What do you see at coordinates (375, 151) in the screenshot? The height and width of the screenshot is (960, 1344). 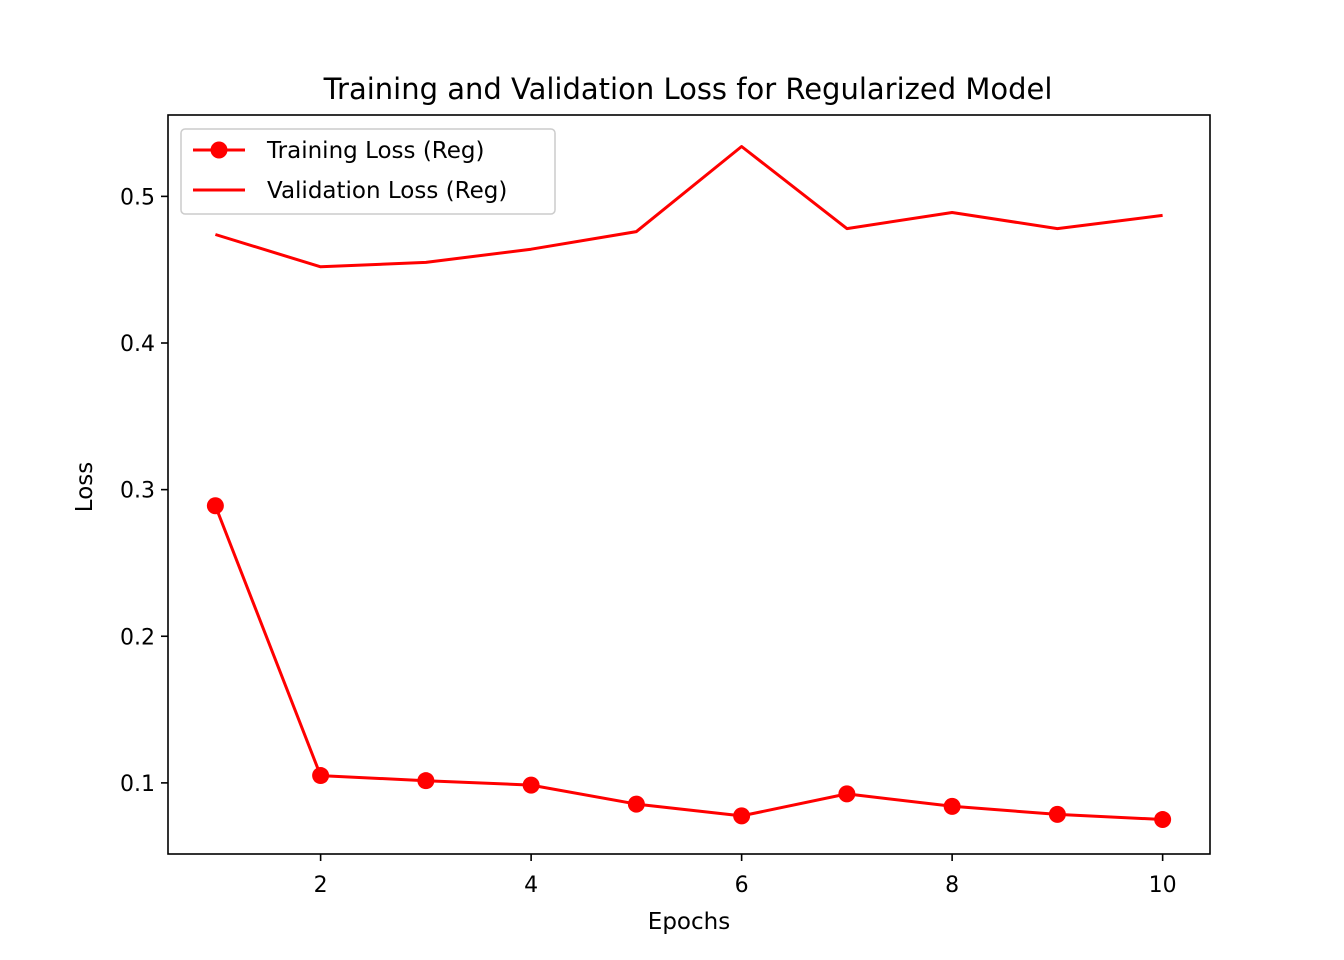 I see `legend-label-training: Training Loss (Reg)` at bounding box center [375, 151].